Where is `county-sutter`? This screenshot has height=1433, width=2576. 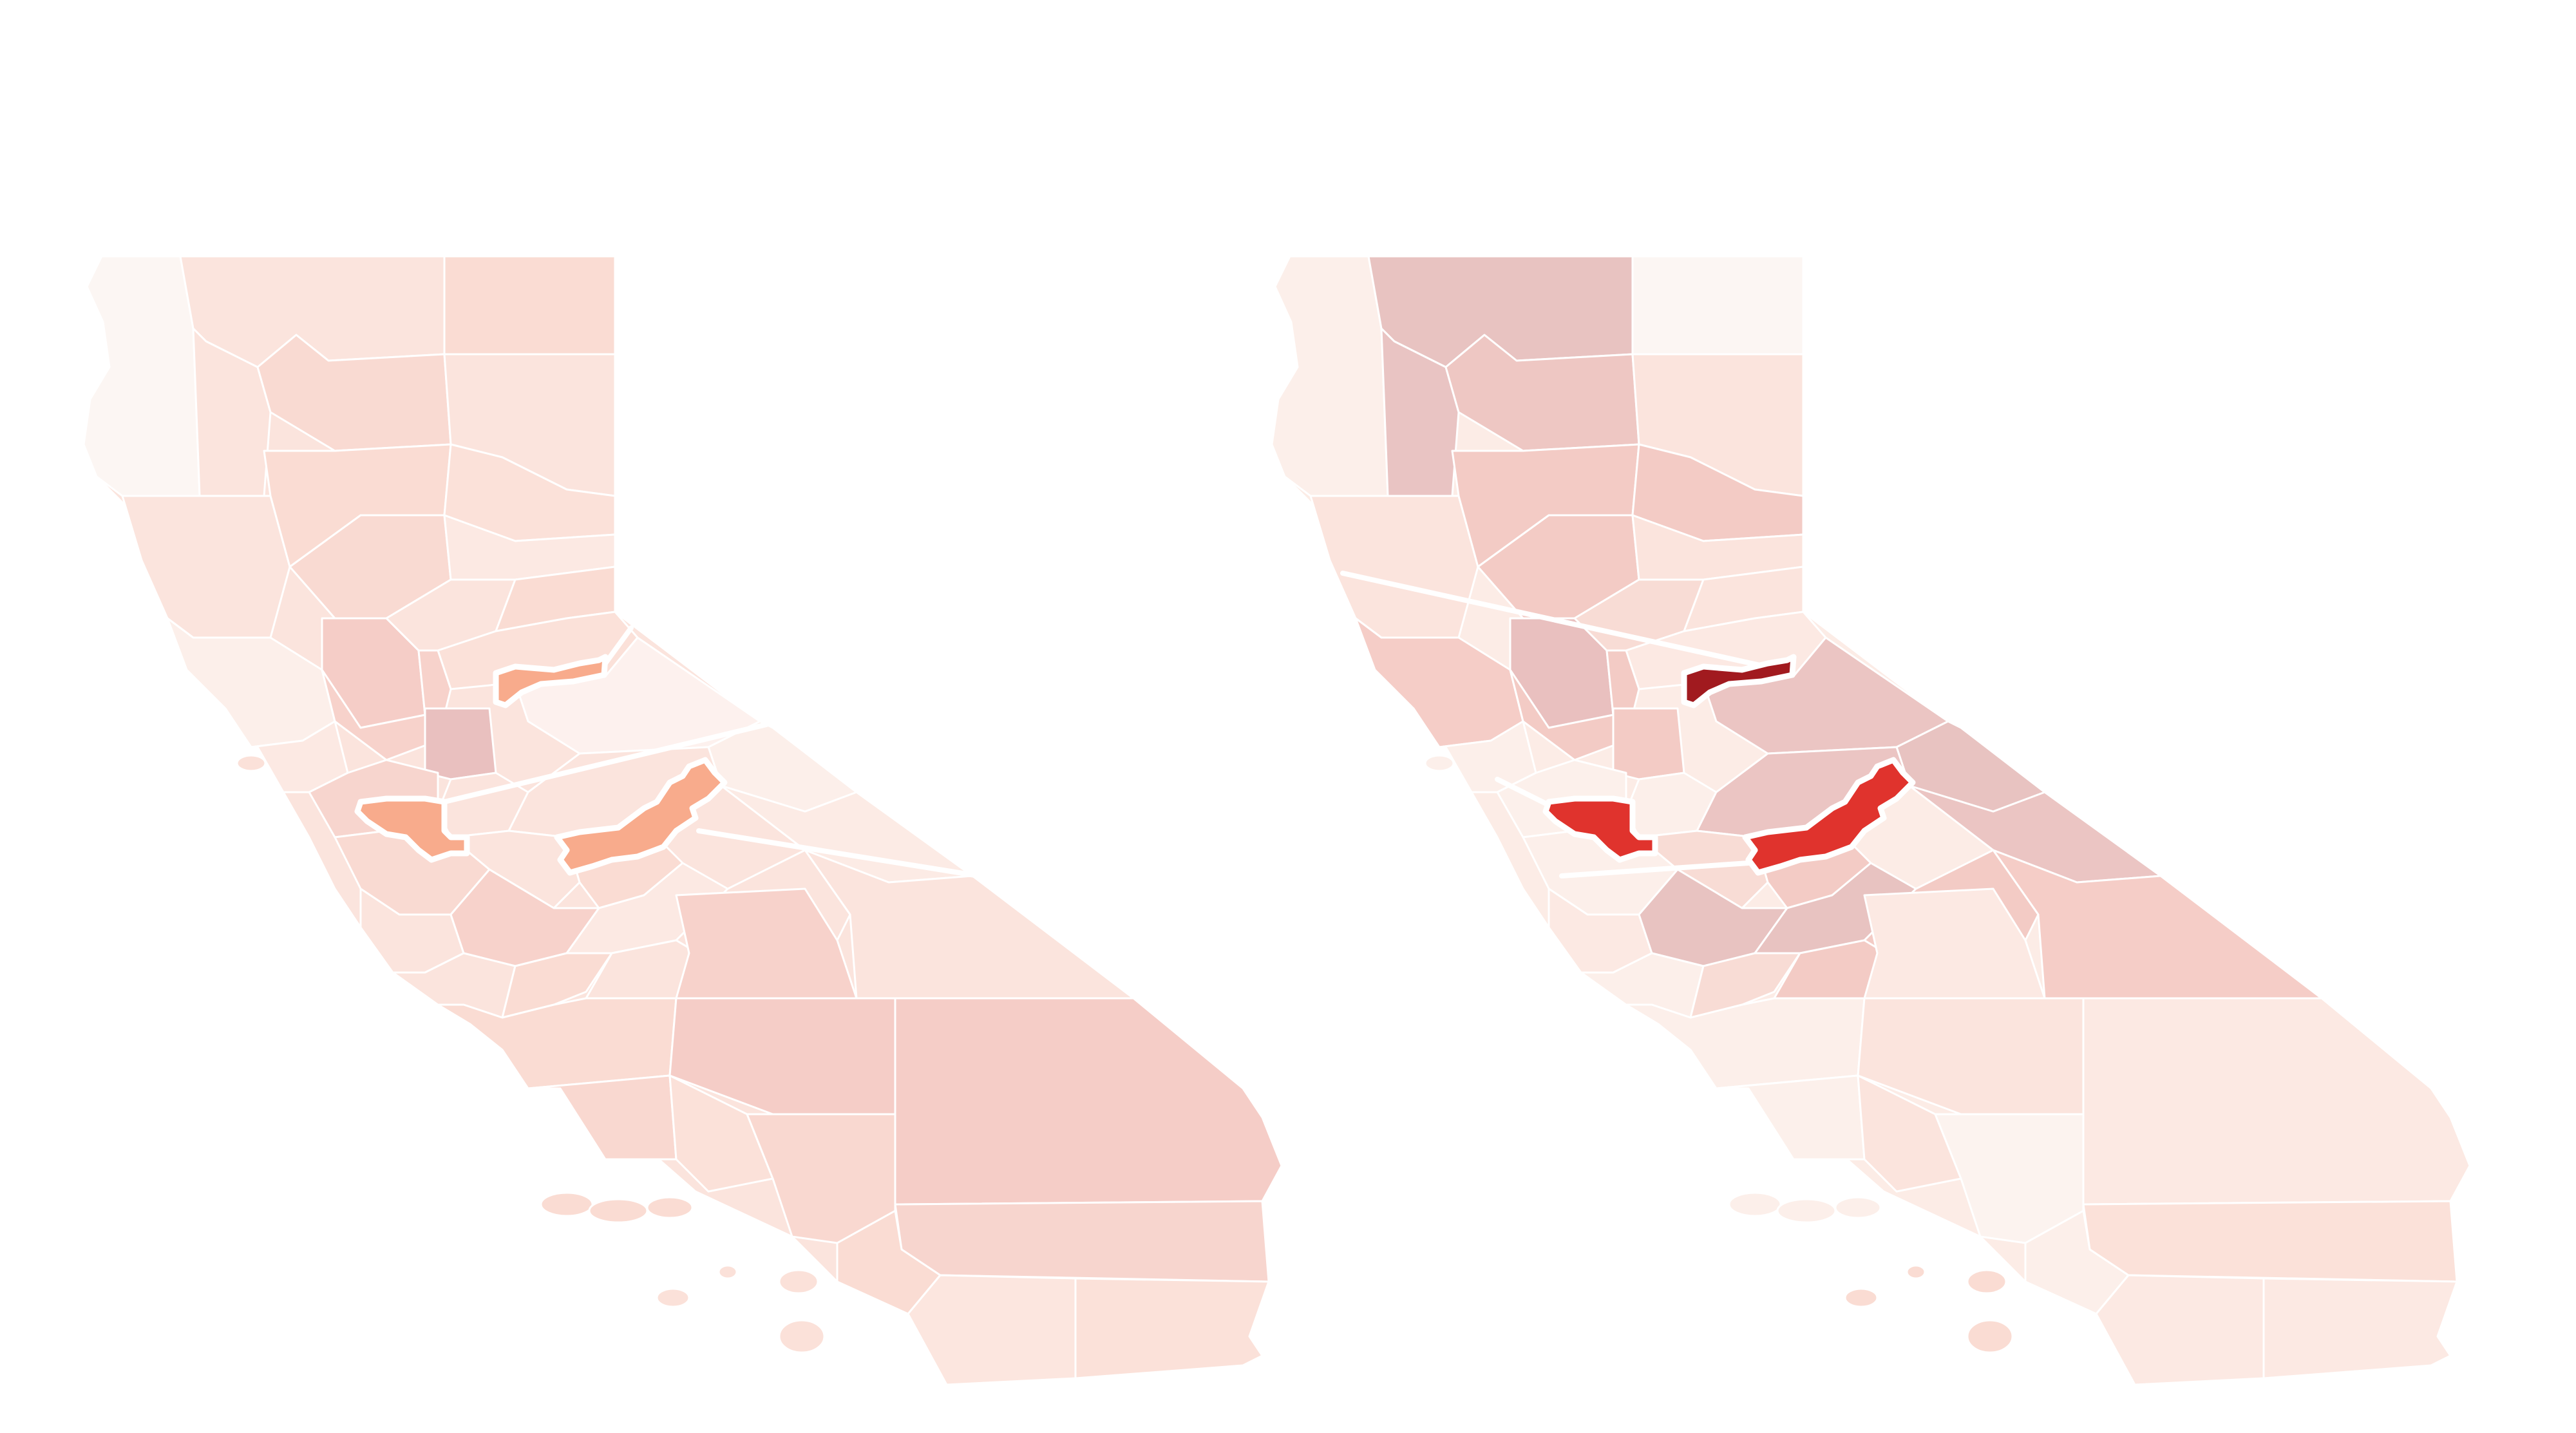 county-sutter is located at coordinates (1649, 744).